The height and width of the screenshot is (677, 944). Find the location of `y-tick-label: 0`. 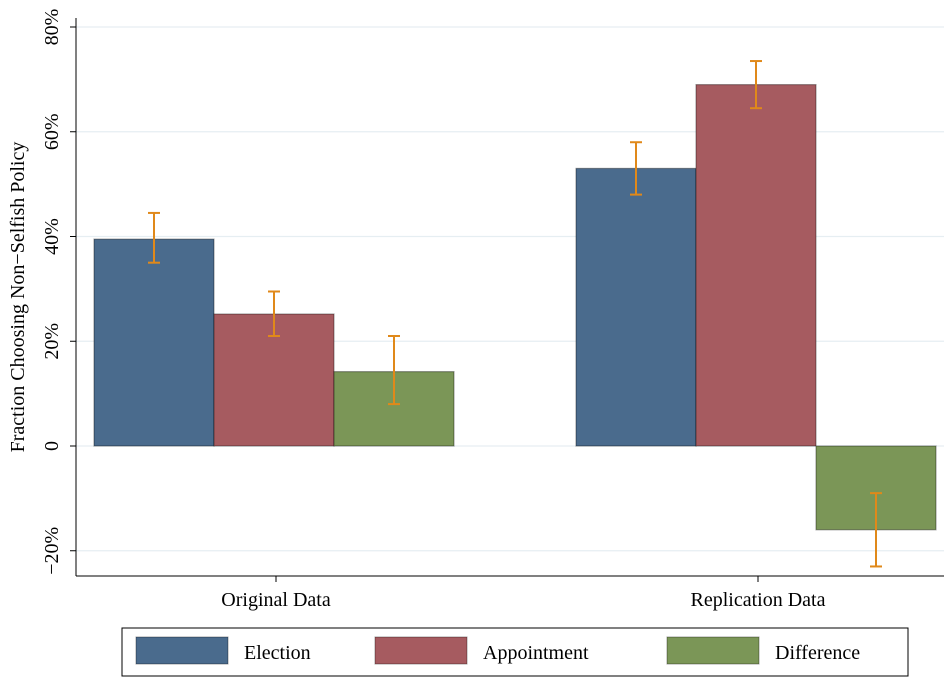

y-tick-label: 0 is located at coordinates (52, 446).